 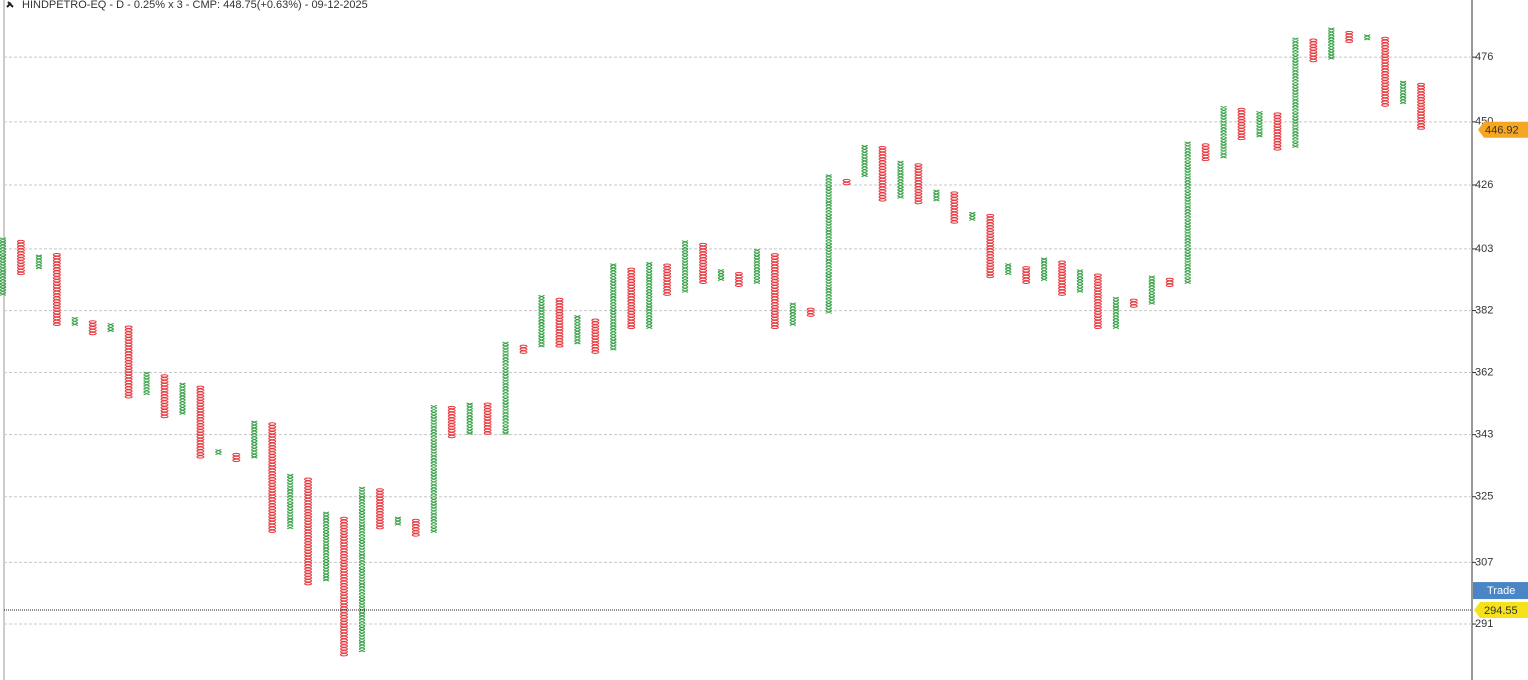 I want to click on trade-price-label: 294.55, so click(x=1501, y=611).